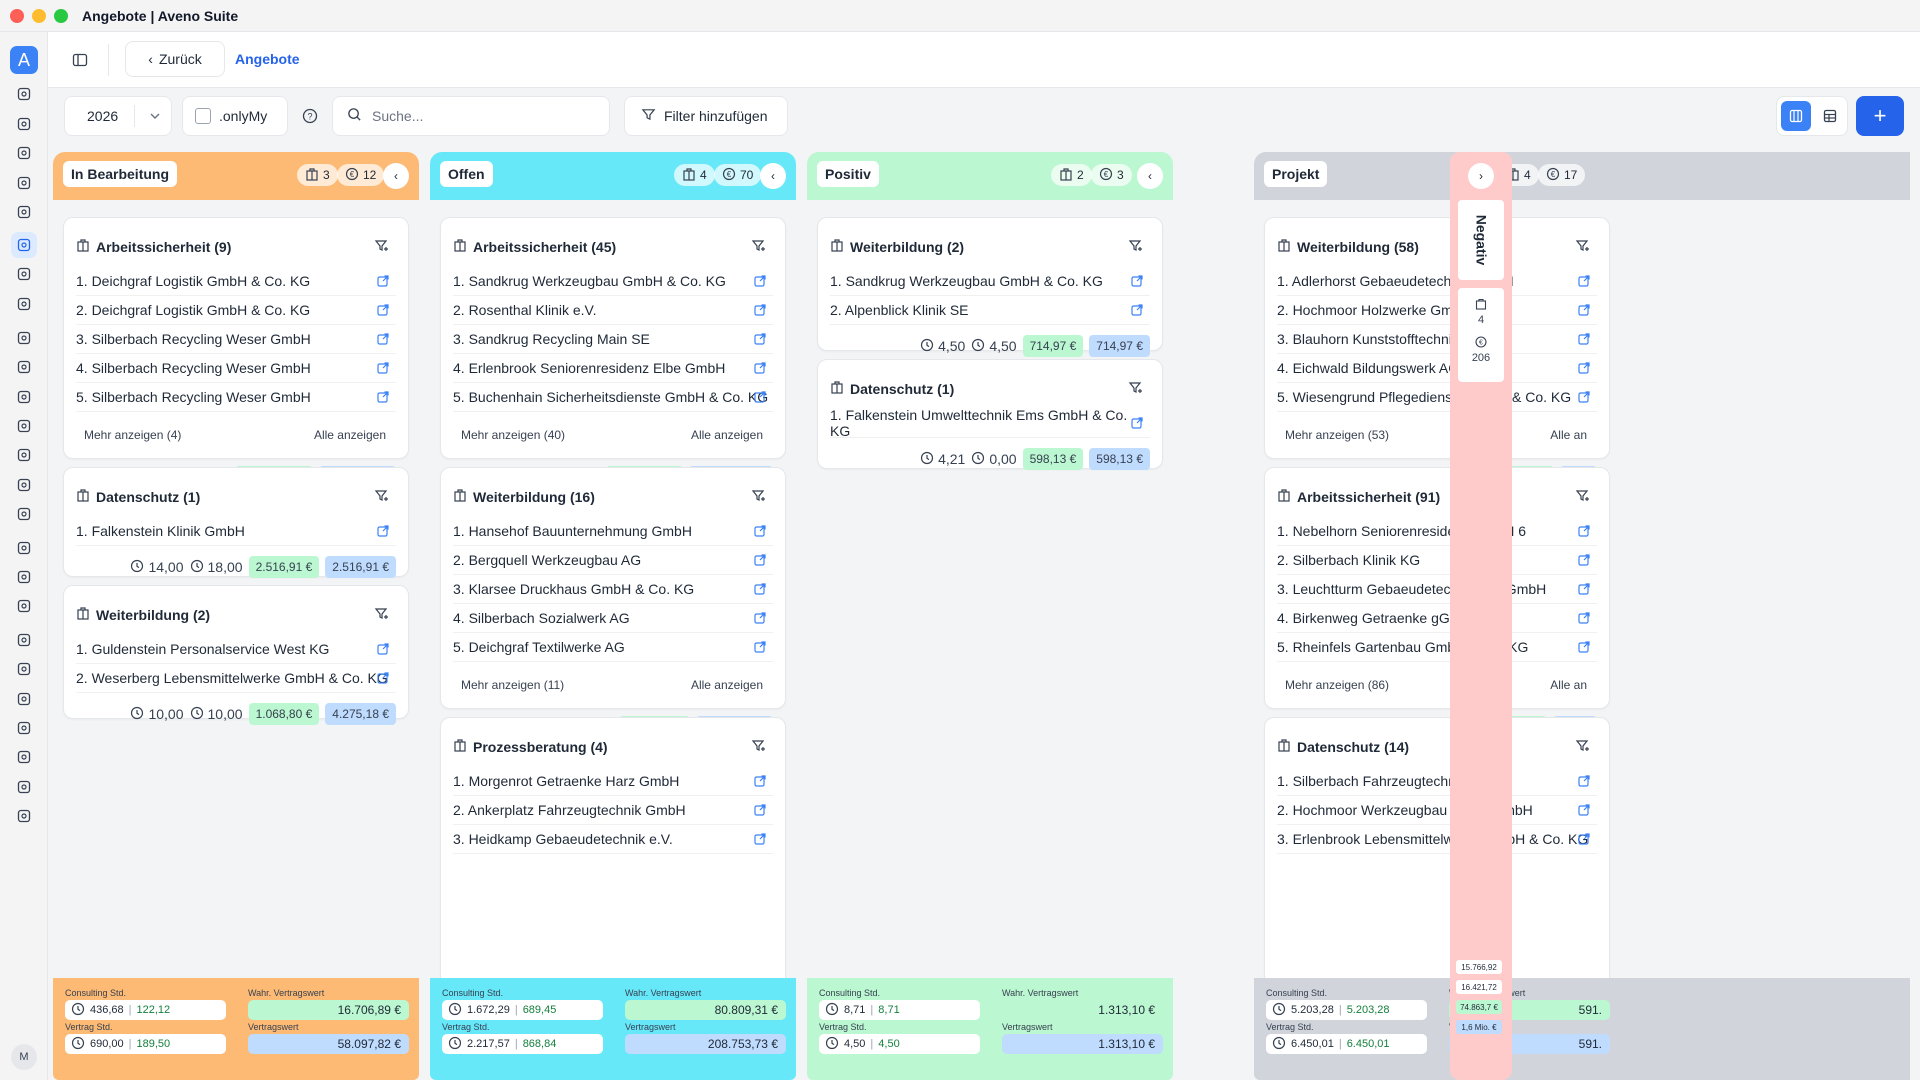 Image resolution: width=1920 pixels, height=1080 pixels. Describe the element at coordinates (24, 153) in the screenshot. I see `contacts-icon` at that location.